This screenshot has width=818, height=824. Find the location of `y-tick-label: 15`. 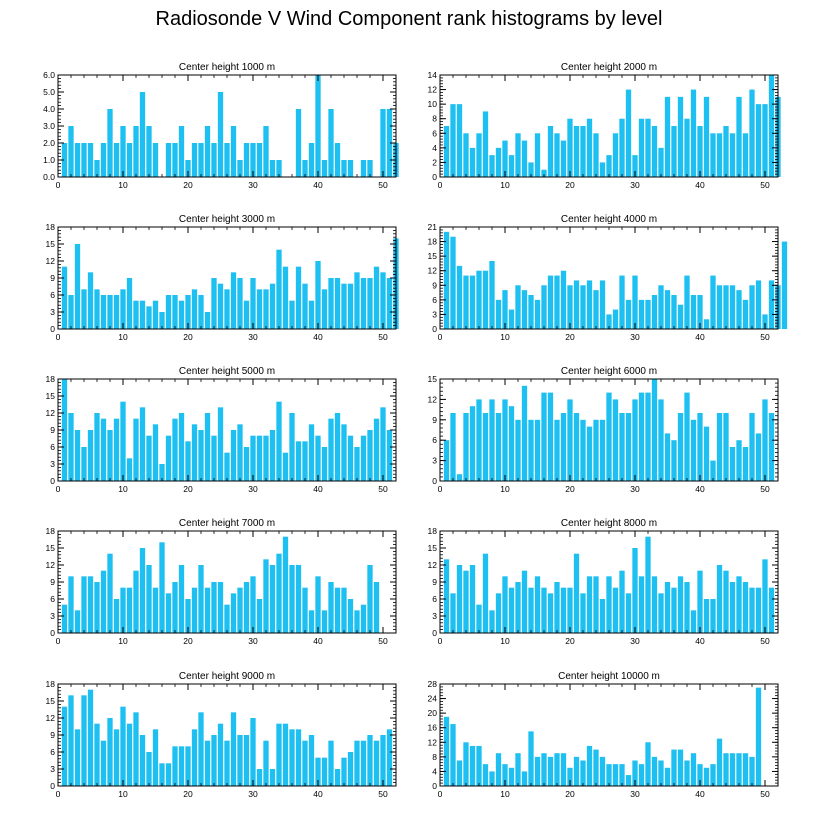

y-tick-label: 15 is located at coordinates (51, 701).